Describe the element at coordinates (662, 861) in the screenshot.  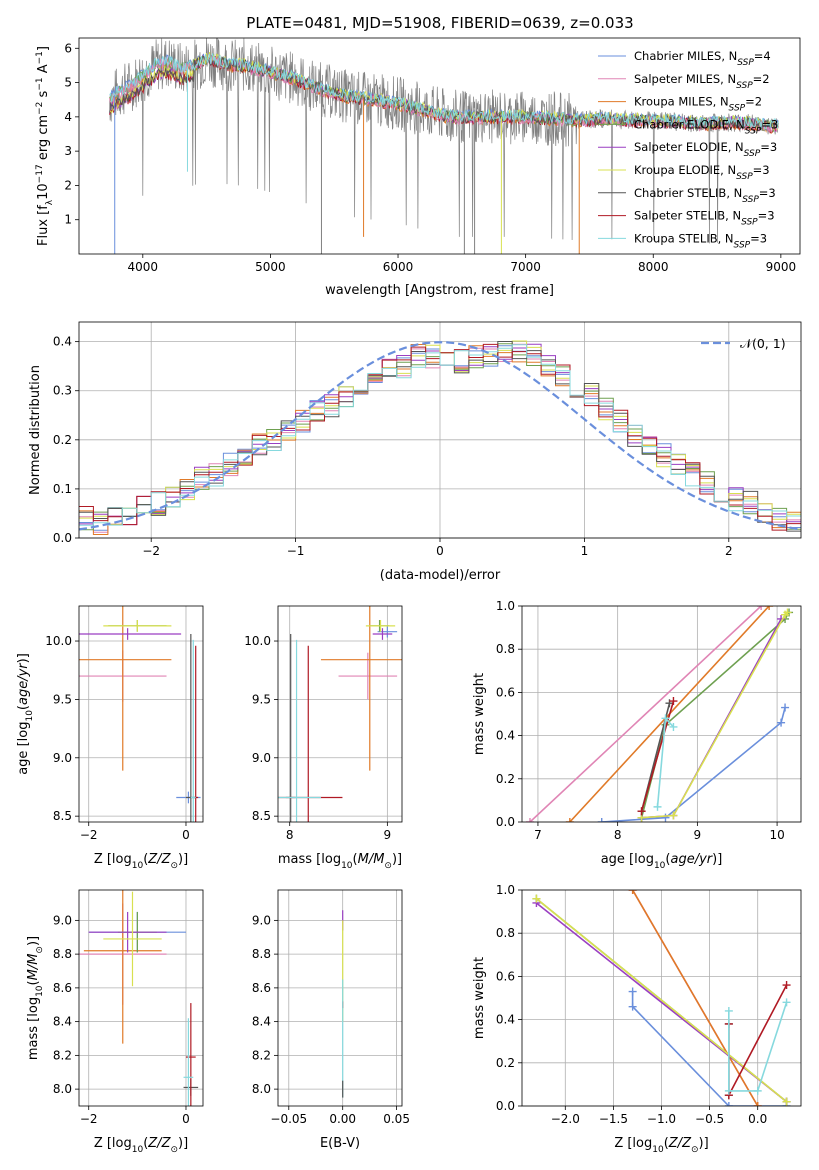
I see `x-axis-label: age [log10(age/yr)]` at that location.